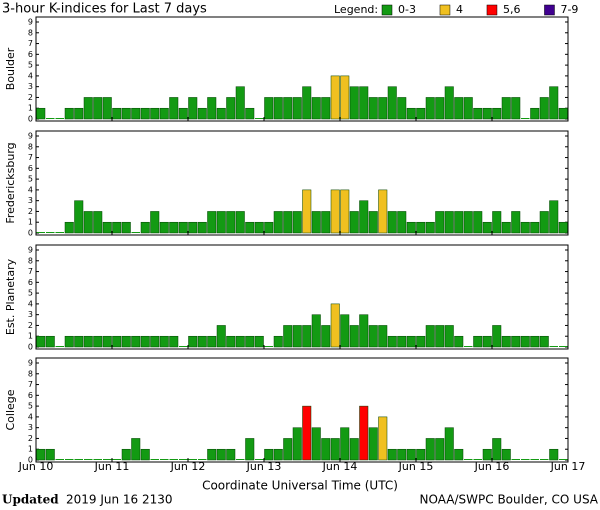 This screenshot has width=600, height=510. What do you see at coordinates (30, 325) in the screenshot?
I see `y-tick-label: 2` at bounding box center [30, 325].